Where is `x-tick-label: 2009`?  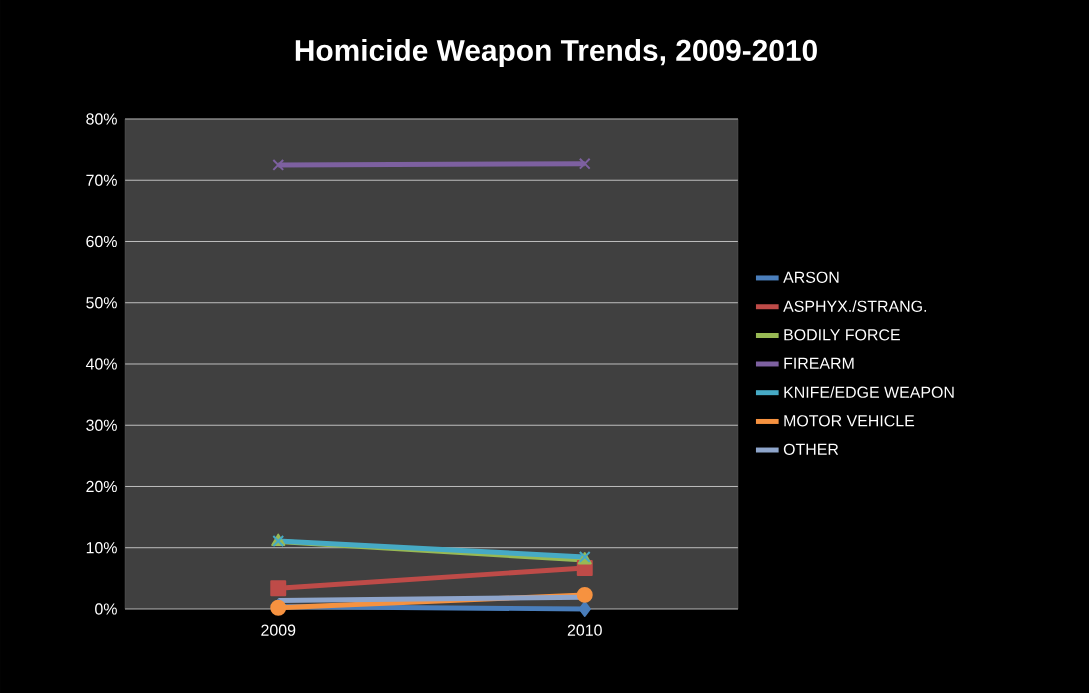 x-tick-label: 2009 is located at coordinates (278, 630).